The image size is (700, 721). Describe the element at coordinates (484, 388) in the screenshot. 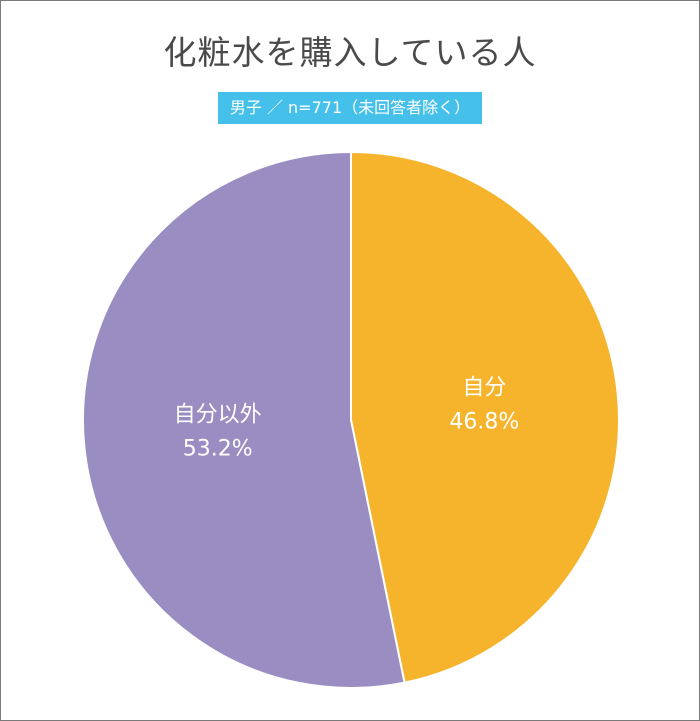

I see `slice-label-name: 自分` at that location.